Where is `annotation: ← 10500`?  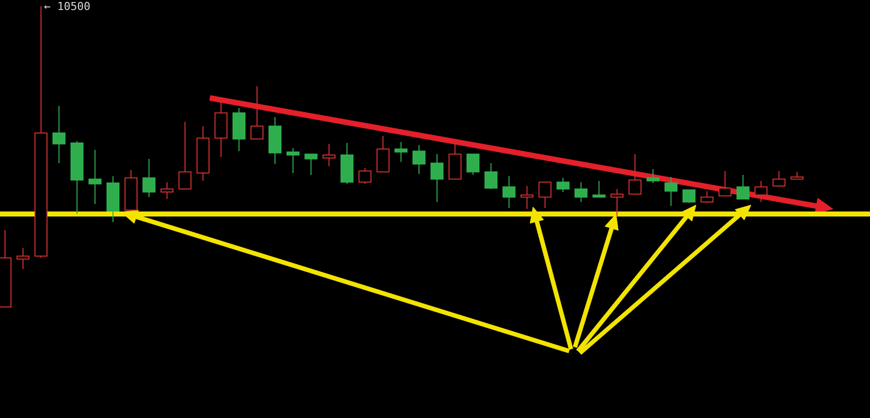
annotation: ← 10500 is located at coordinates (67, 6).